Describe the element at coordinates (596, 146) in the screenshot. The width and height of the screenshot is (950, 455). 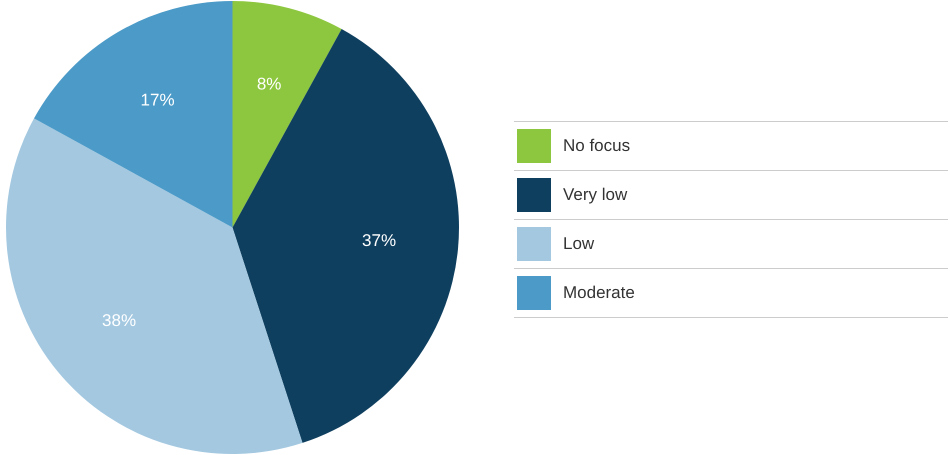
I see `legend-label: No focus` at that location.